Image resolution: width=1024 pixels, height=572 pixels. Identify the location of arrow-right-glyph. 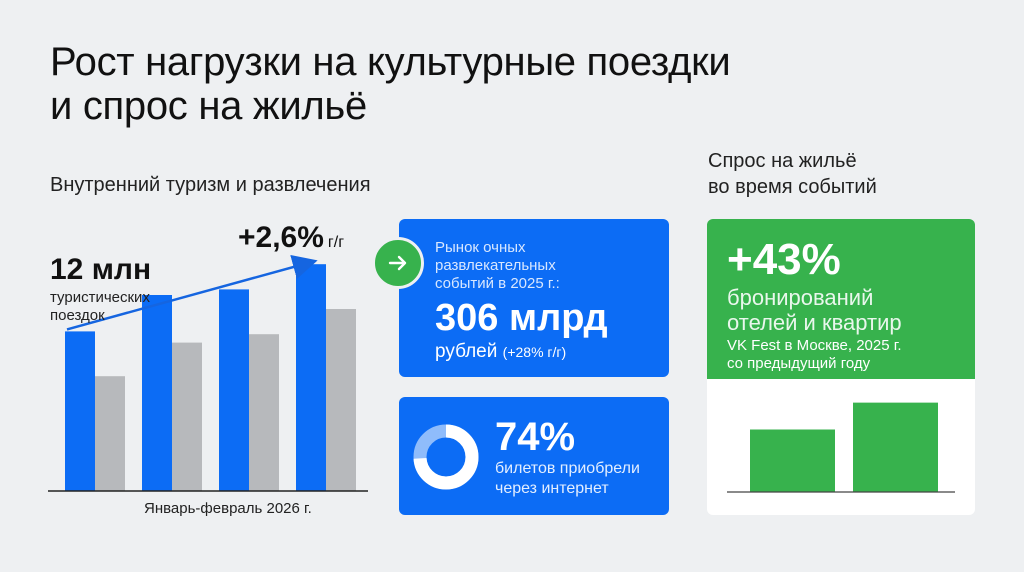
(397, 263).